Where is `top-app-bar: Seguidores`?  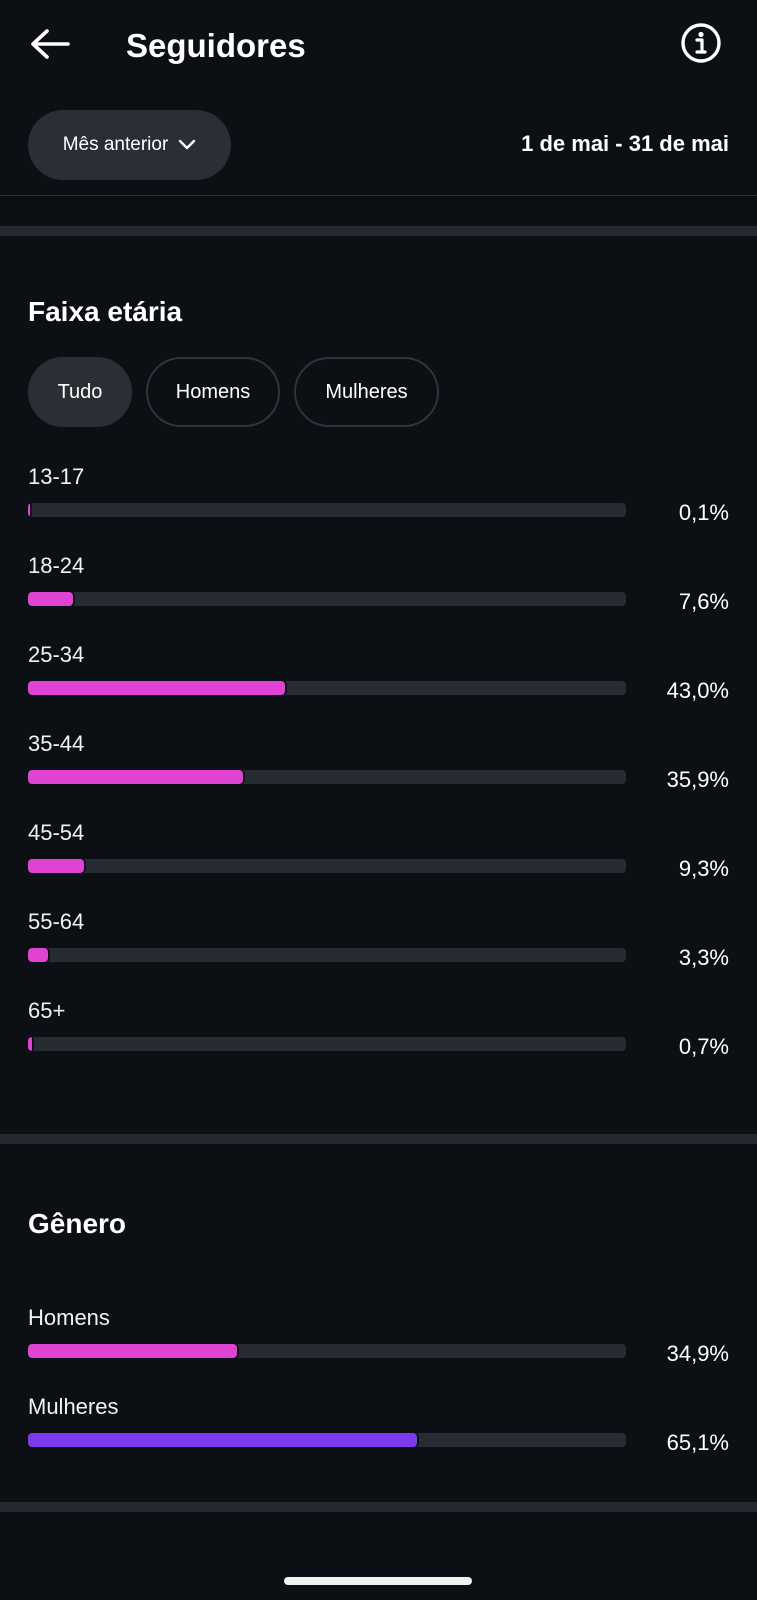
top-app-bar: Seguidores is located at coordinates (378, 45).